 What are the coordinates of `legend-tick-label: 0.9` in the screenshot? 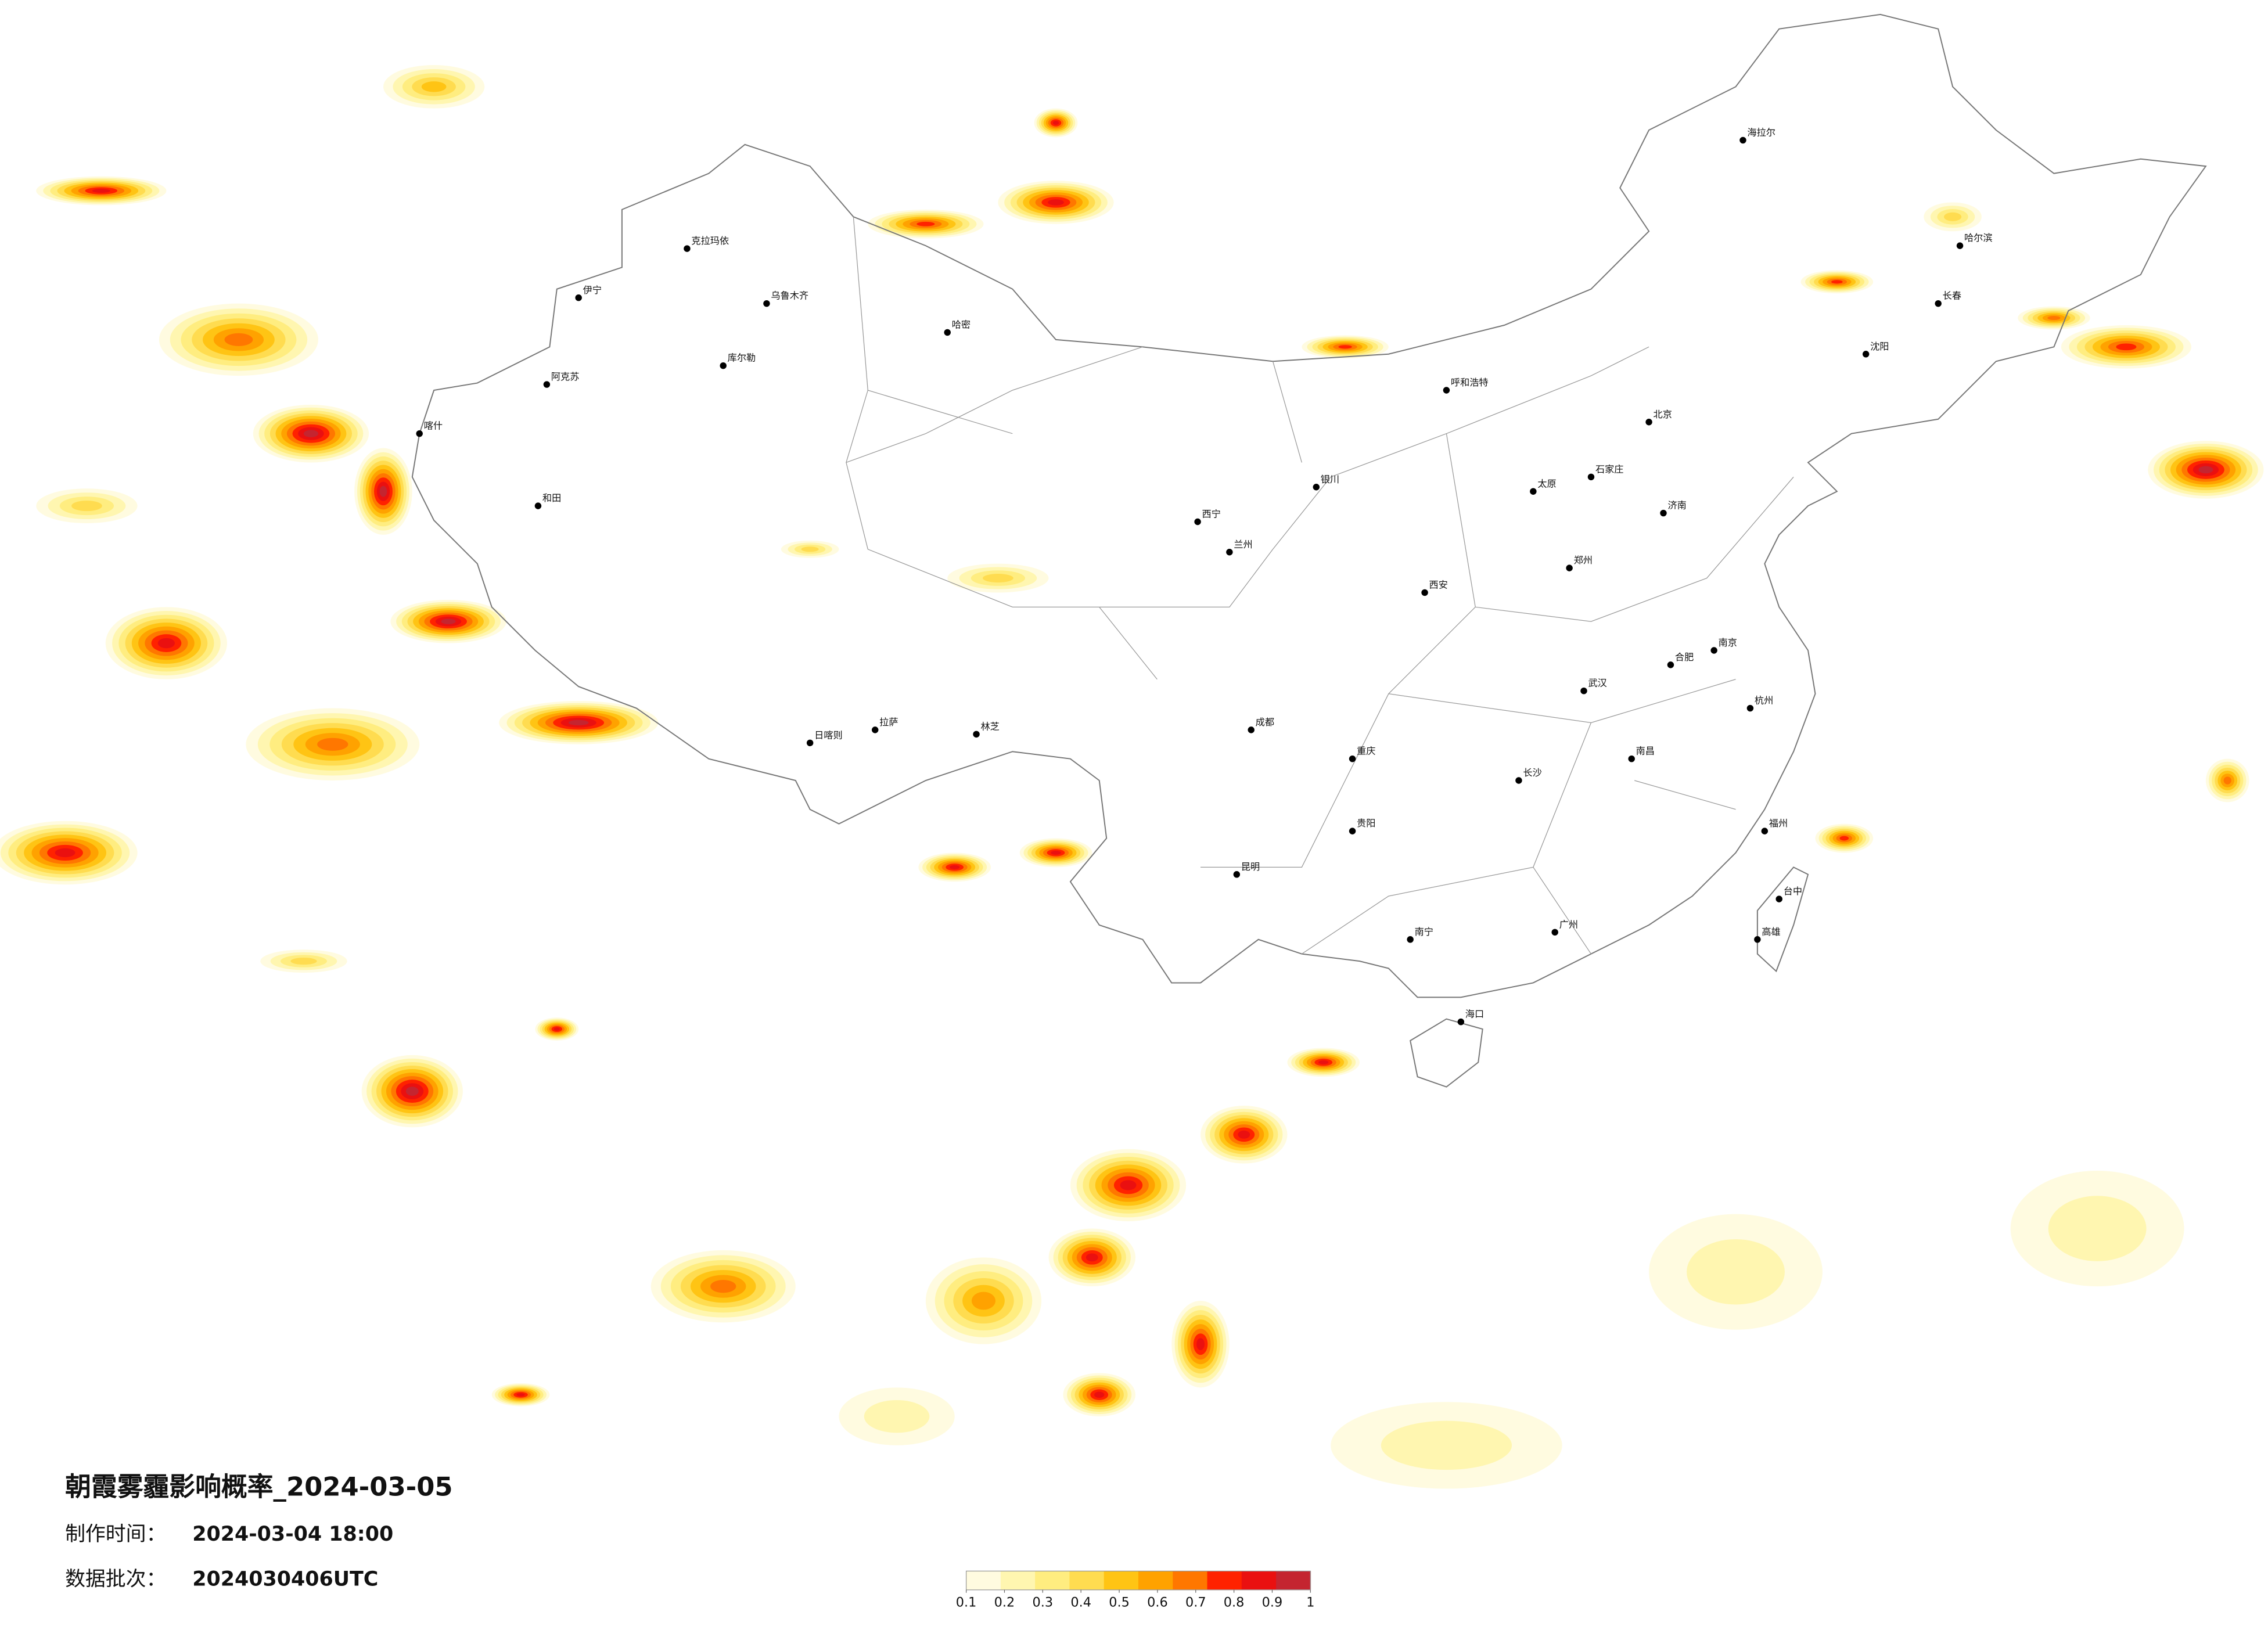 It's located at (1272, 1602).